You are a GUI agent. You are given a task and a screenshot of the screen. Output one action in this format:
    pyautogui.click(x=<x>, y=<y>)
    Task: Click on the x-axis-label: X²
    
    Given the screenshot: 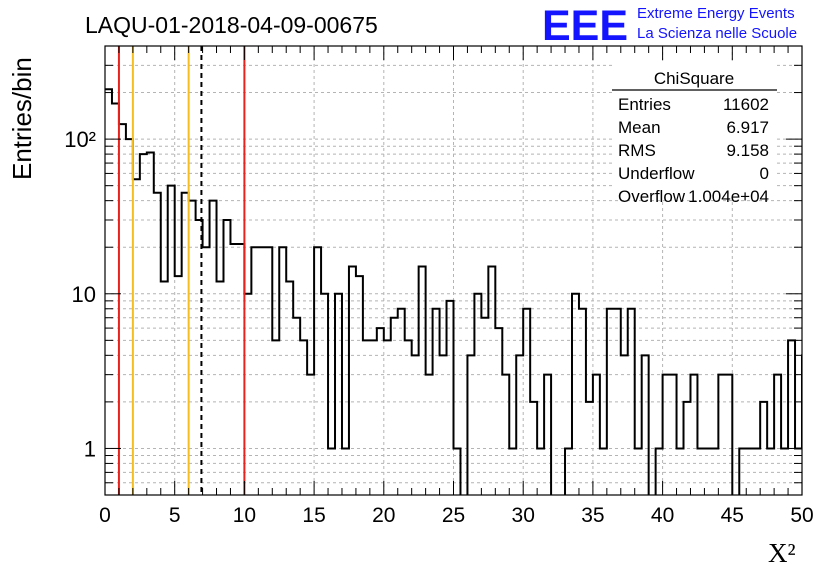 What is the action you would take?
    pyautogui.click(x=782, y=553)
    